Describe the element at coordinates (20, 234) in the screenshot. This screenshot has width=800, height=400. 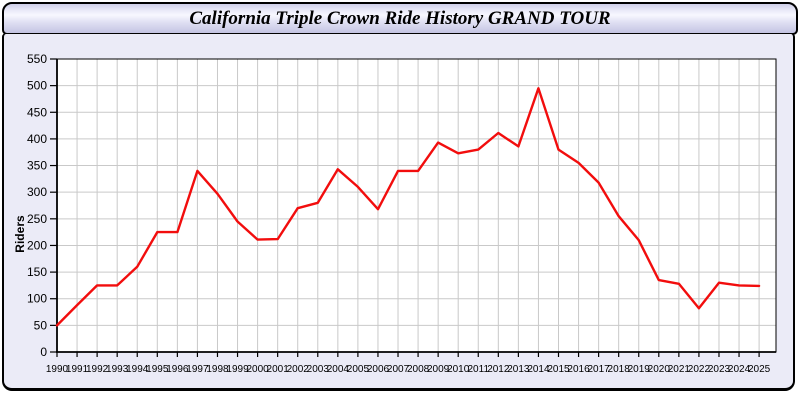
I see `y-axis-title: Riders` at that location.